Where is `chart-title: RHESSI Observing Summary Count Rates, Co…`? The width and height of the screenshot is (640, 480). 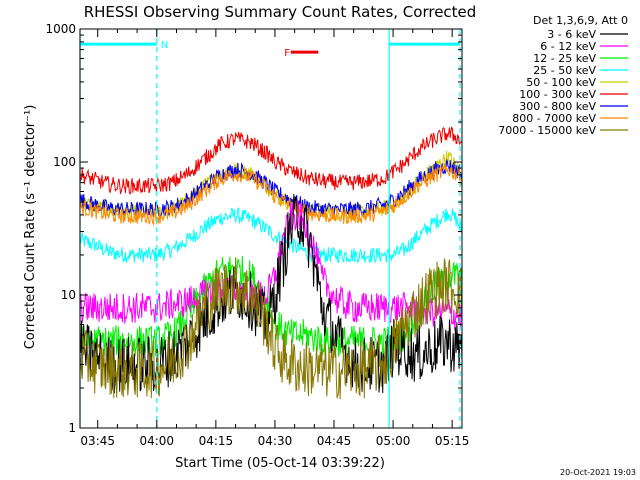 chart-title: RHESSI Observing Summary Count Rates, Co… is located at coordinates (280, 12).